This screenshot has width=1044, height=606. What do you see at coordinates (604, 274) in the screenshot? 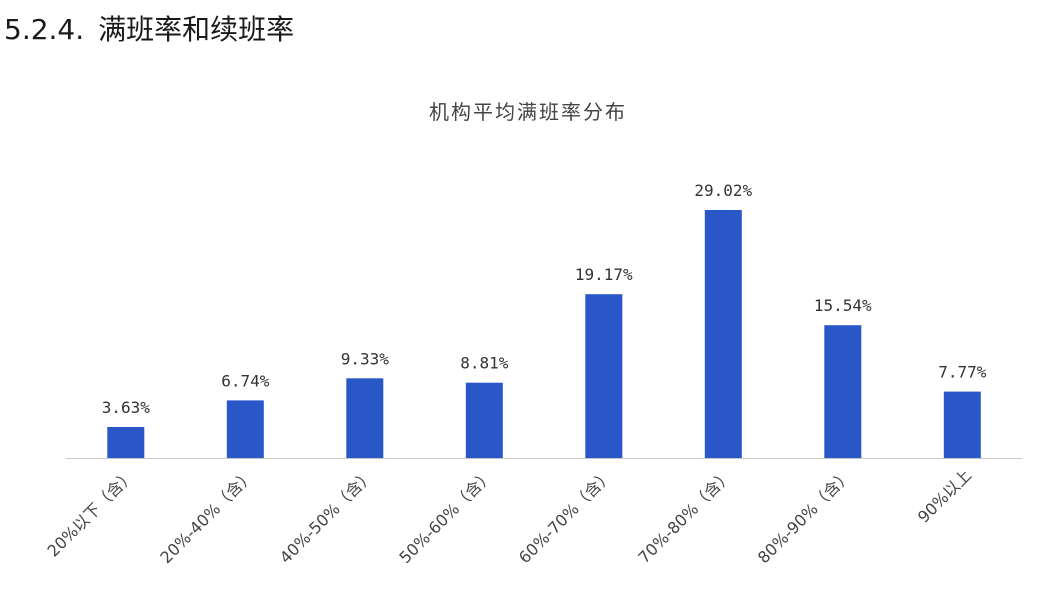
I see `data-label-5: 19.17%` at bounding box center [604, 274].